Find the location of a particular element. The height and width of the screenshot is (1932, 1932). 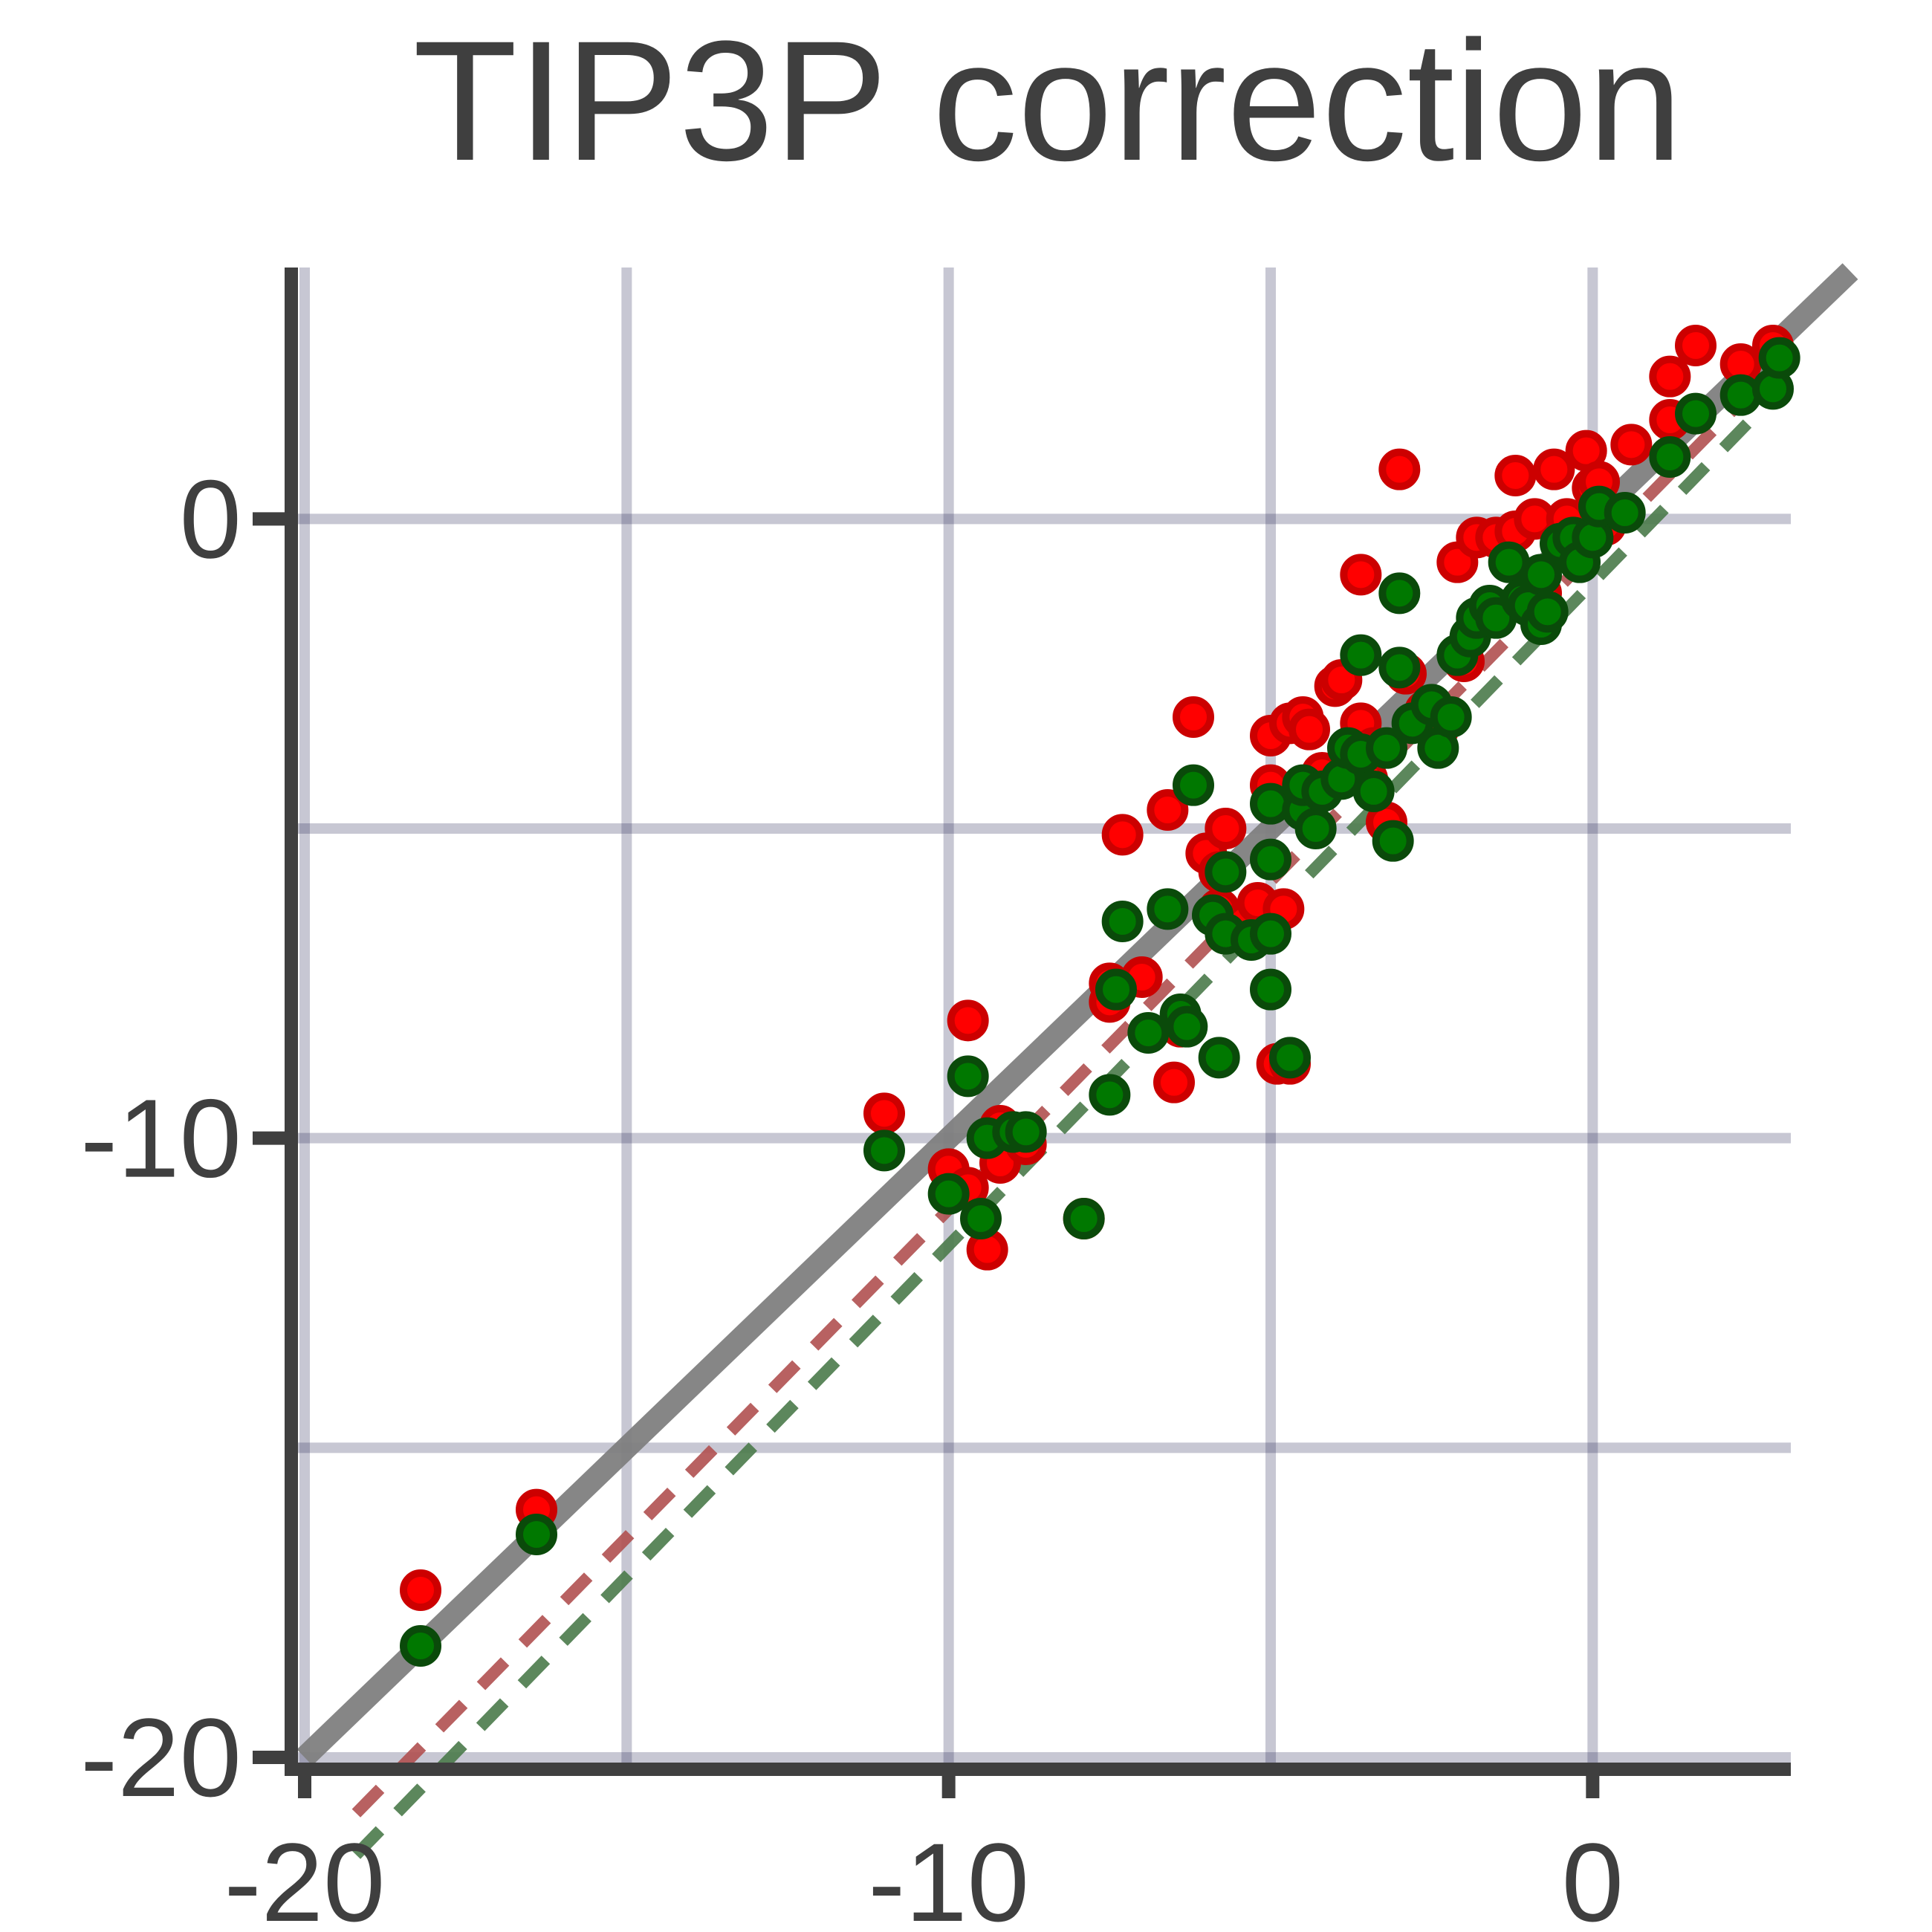

y-tick-label: -10 is located at coordinates (161, 1138).